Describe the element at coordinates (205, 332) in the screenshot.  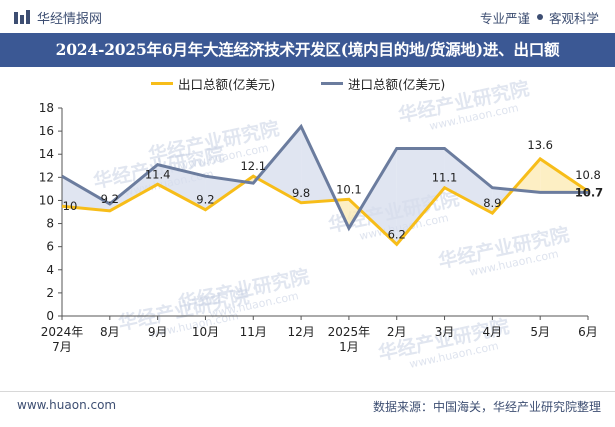
I see `x-tick-label: 10月` at that location.